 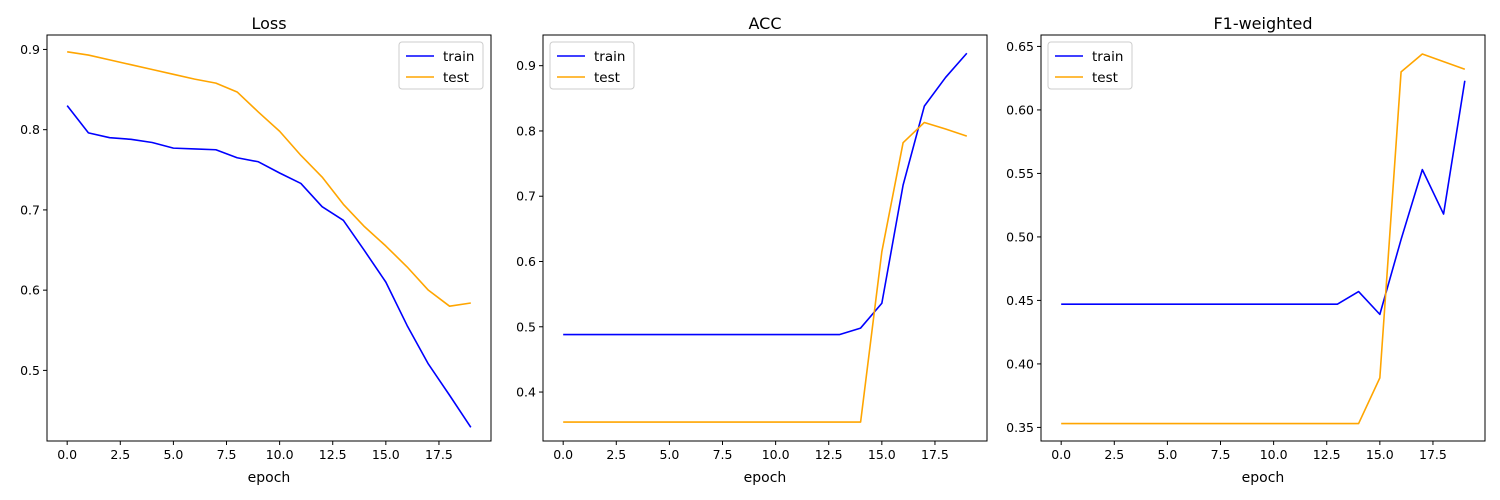 What do you see at coordinates (882, 454) in the screenshot?
I see `acc-xtick-label: 15.0` at bounding box center [882, 454].